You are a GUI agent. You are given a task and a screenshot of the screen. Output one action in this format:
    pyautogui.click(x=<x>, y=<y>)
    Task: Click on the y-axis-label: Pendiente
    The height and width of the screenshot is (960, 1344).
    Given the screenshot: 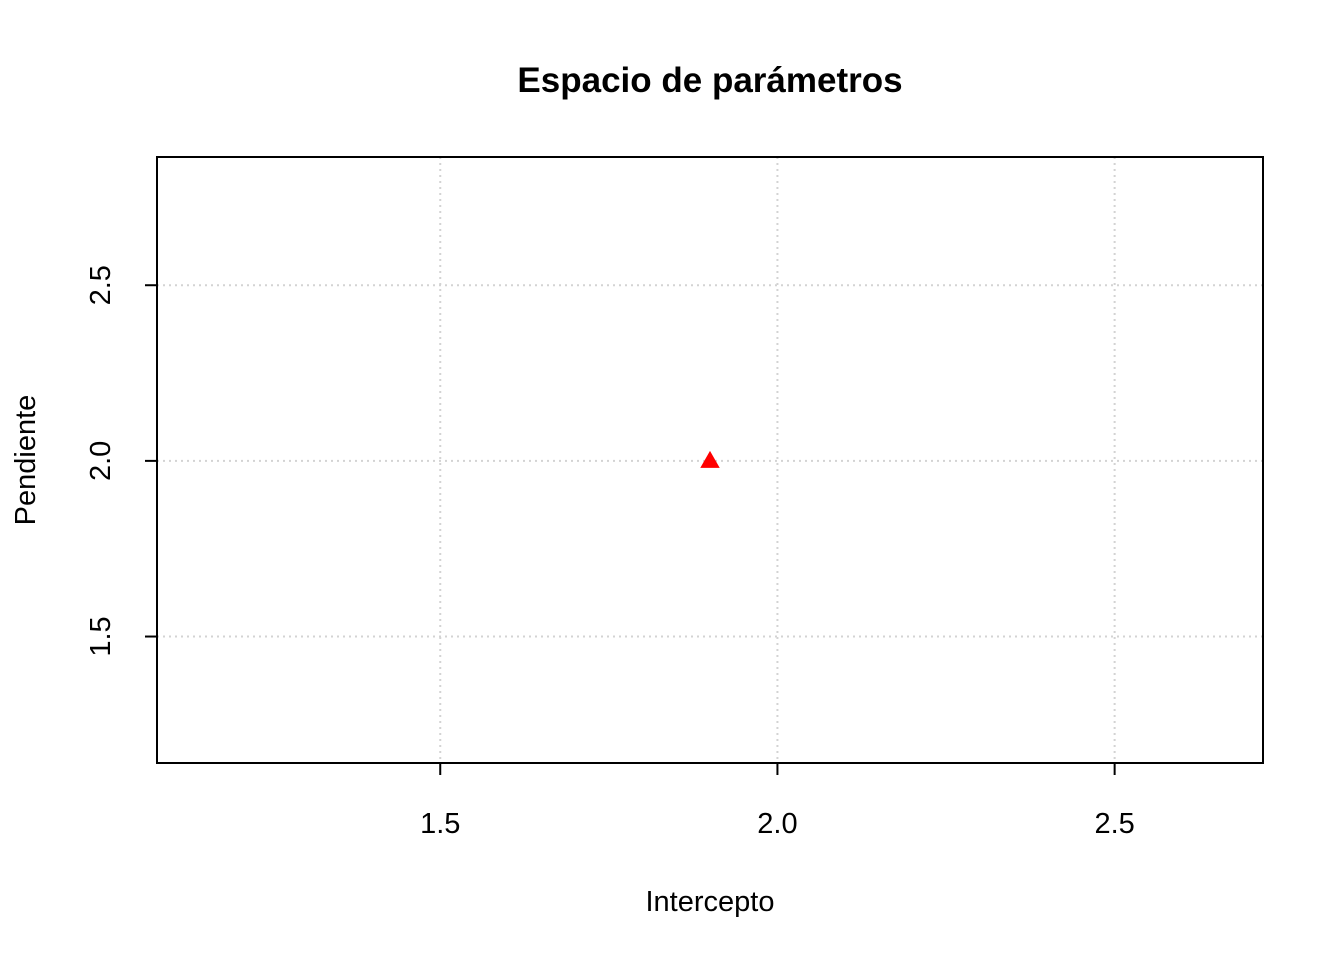 What is the action you would take?
    pyautogui.click(x=26, y=460)
    